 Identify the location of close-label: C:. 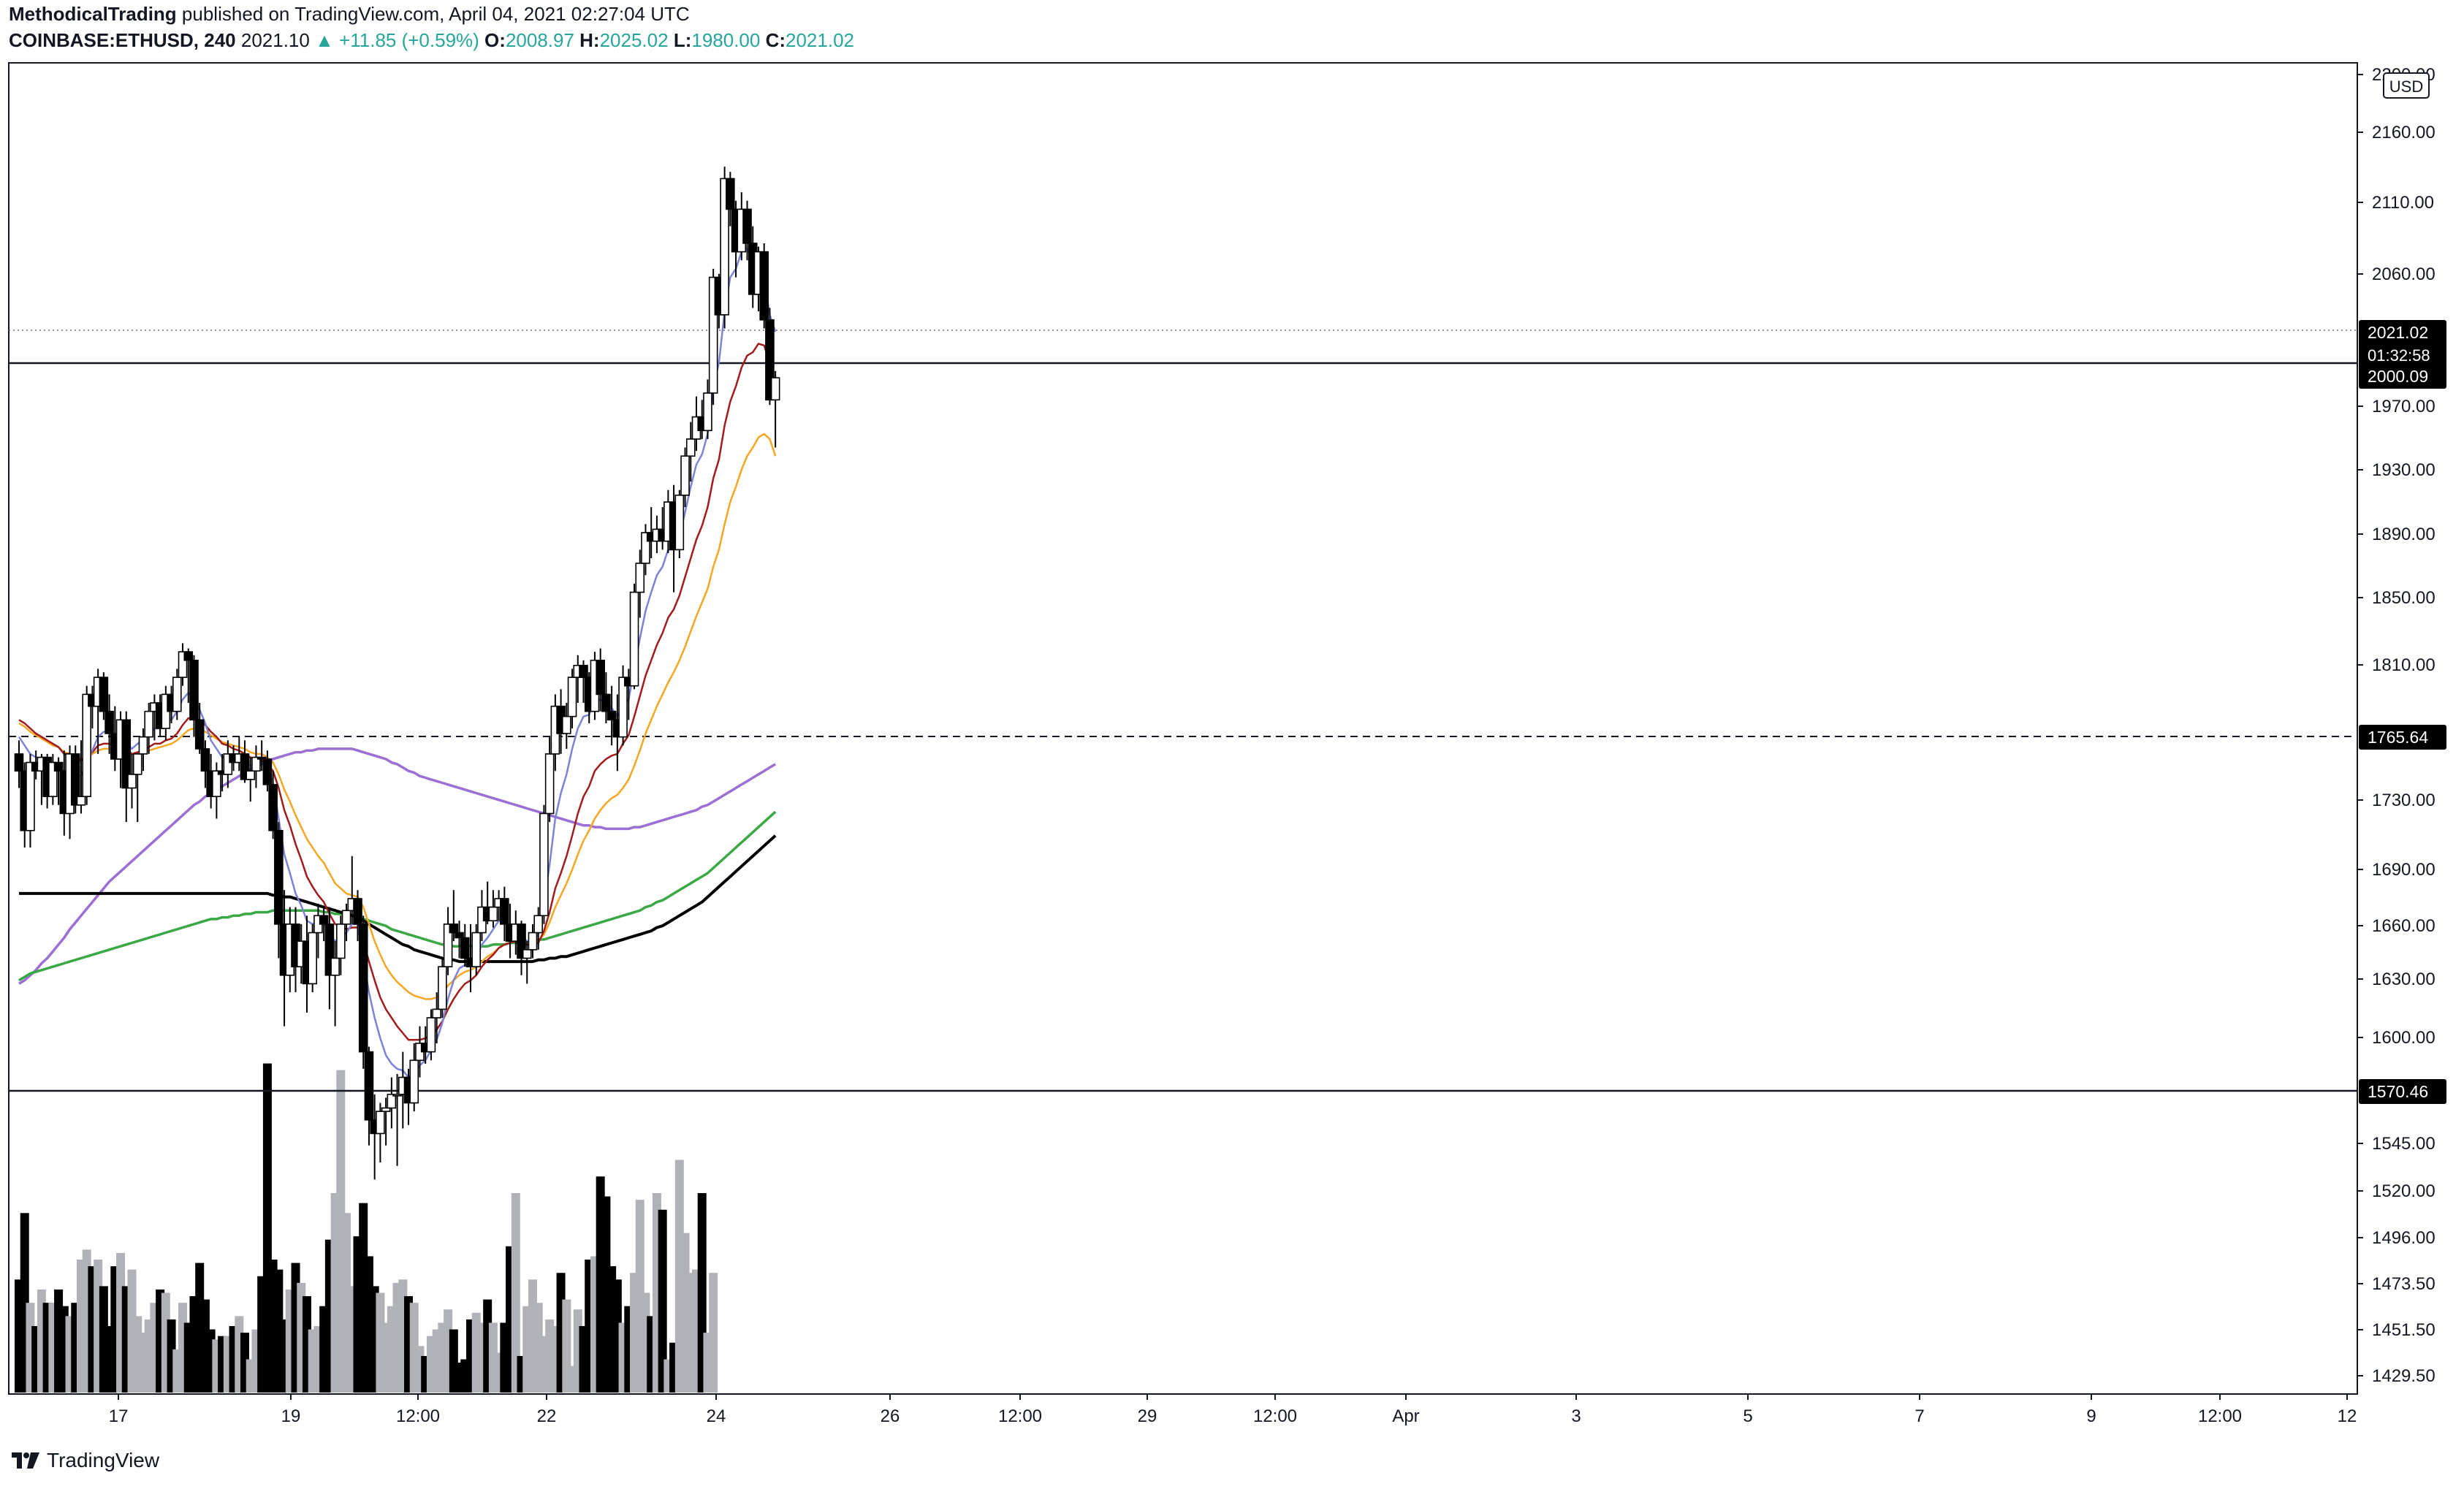
(775, 40).